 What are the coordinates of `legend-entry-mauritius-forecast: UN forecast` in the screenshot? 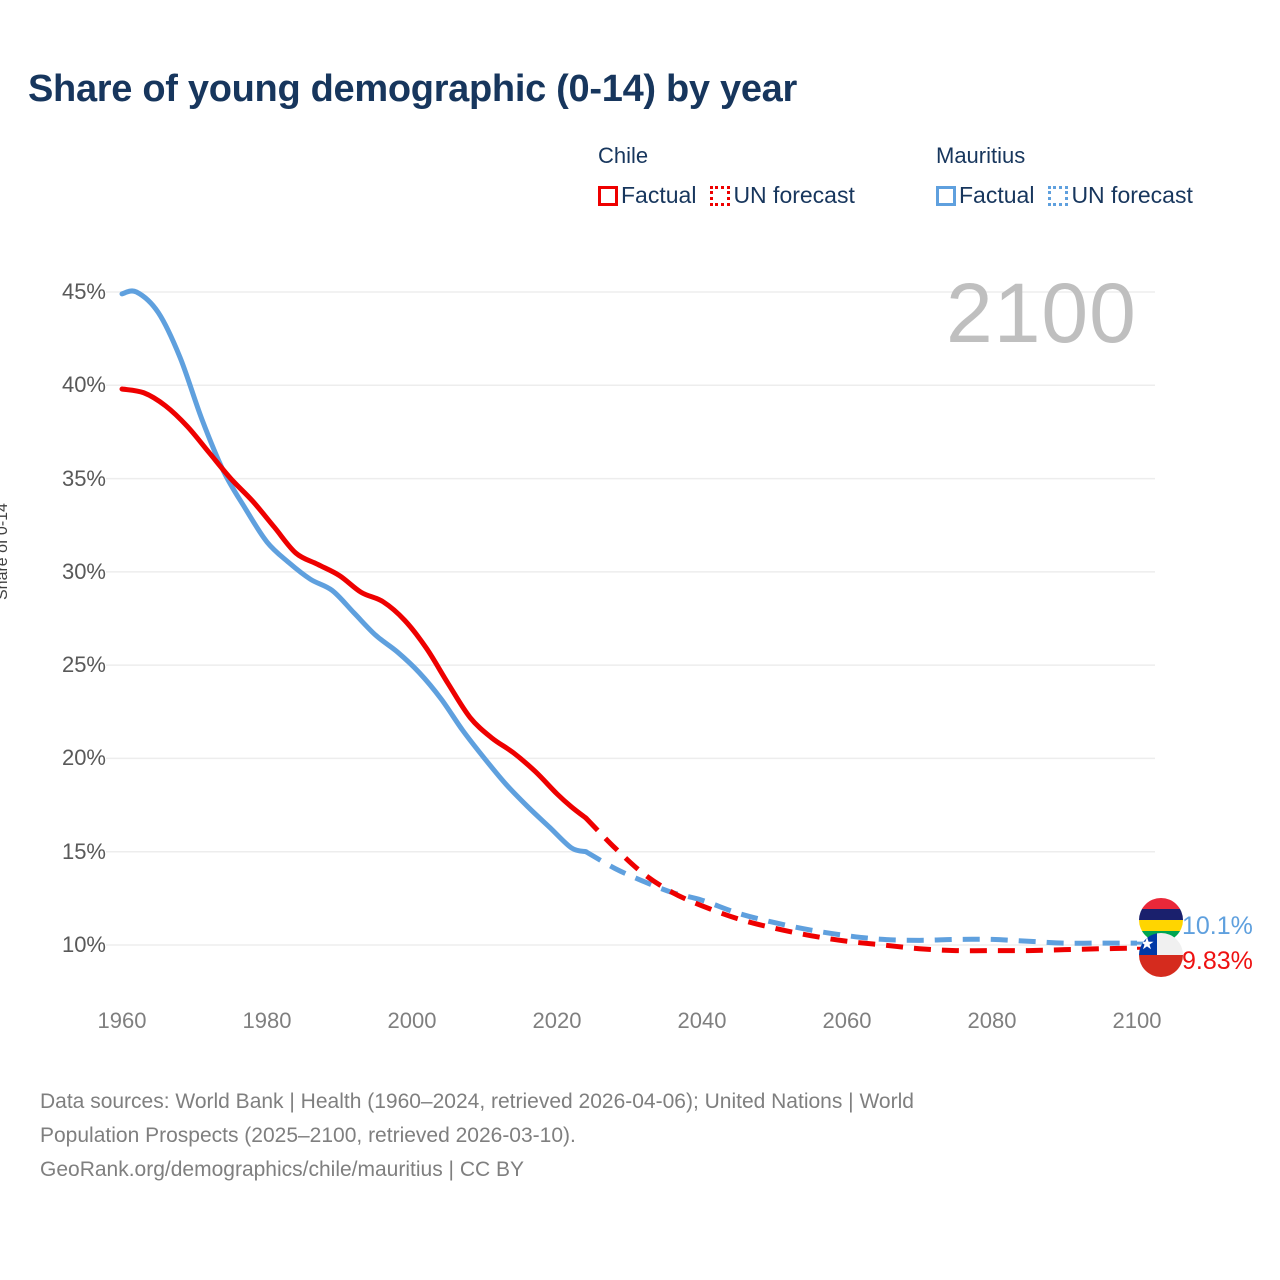 It's located at (1120, 195).